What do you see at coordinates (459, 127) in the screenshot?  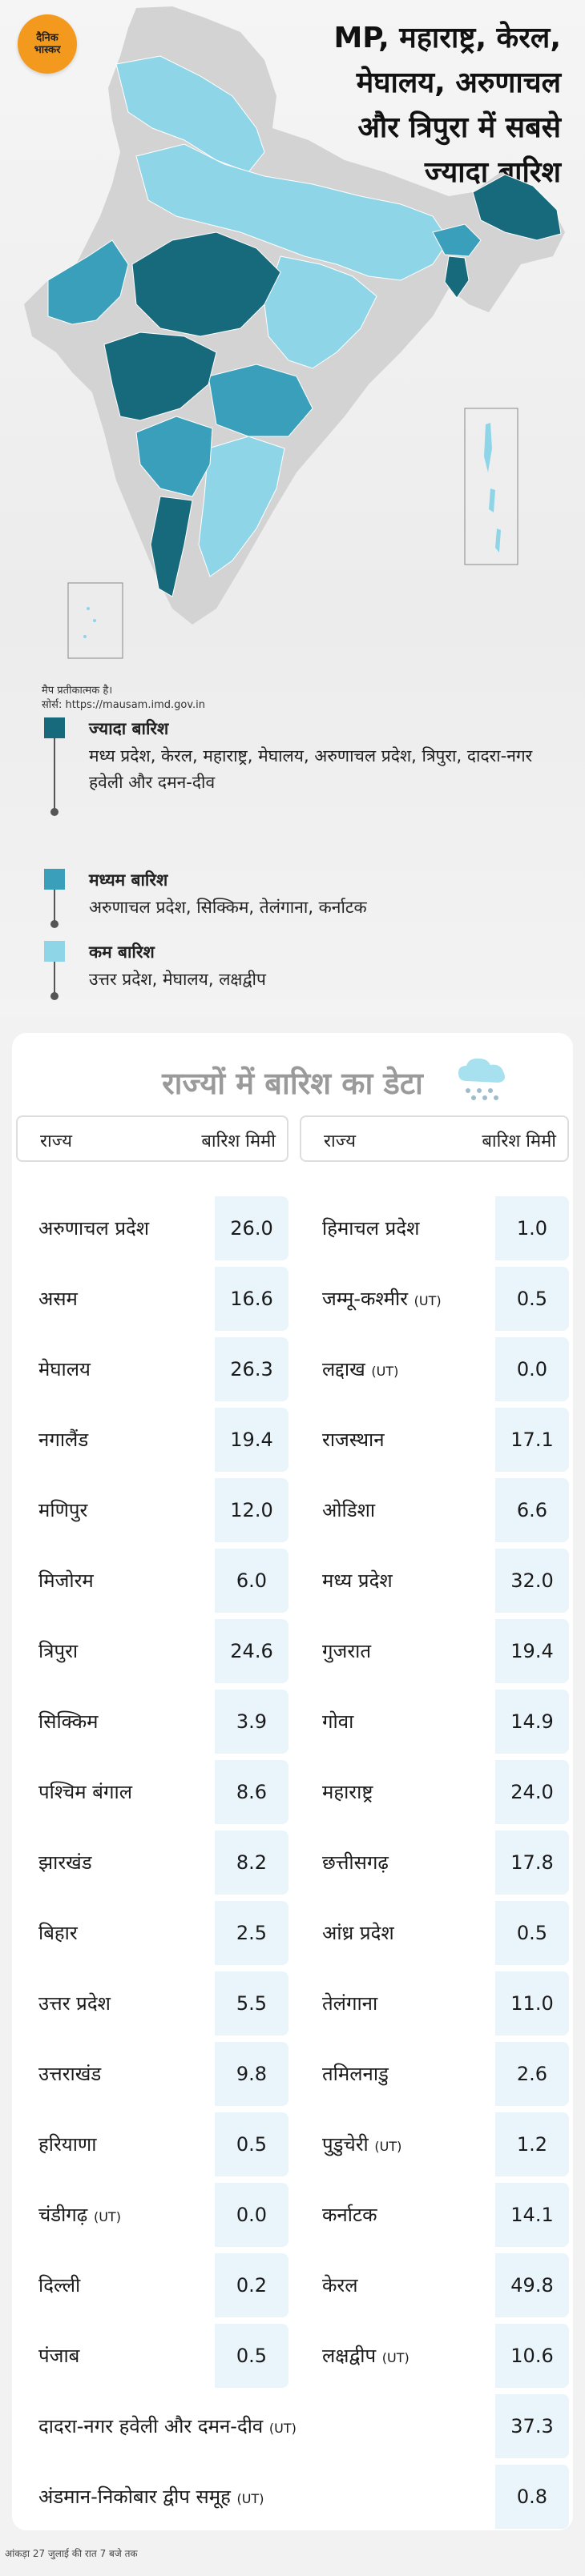 I see `headline-line-3: और त्रिपुरा में सबसे` at bounding box center [459, 127].